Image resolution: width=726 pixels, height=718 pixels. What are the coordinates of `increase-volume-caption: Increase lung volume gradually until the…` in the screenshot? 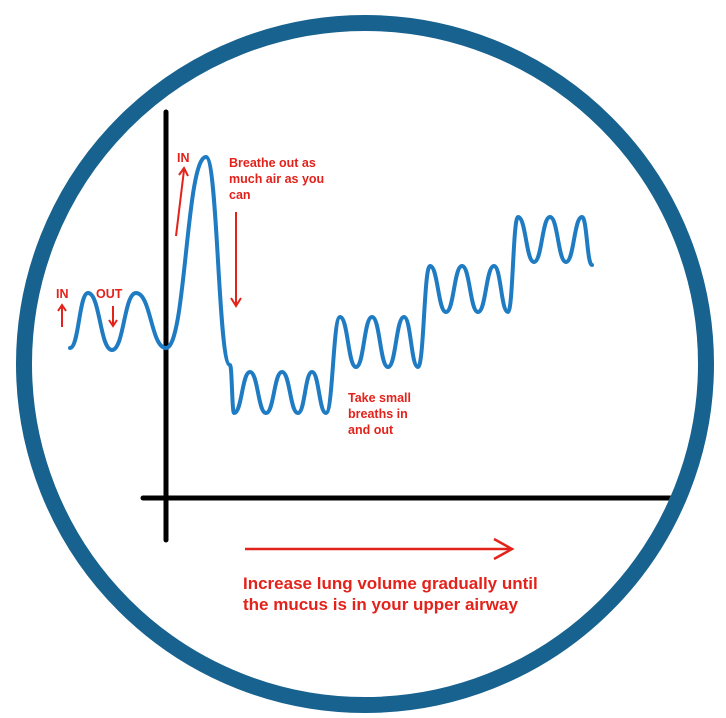 It's located at (392, 594).